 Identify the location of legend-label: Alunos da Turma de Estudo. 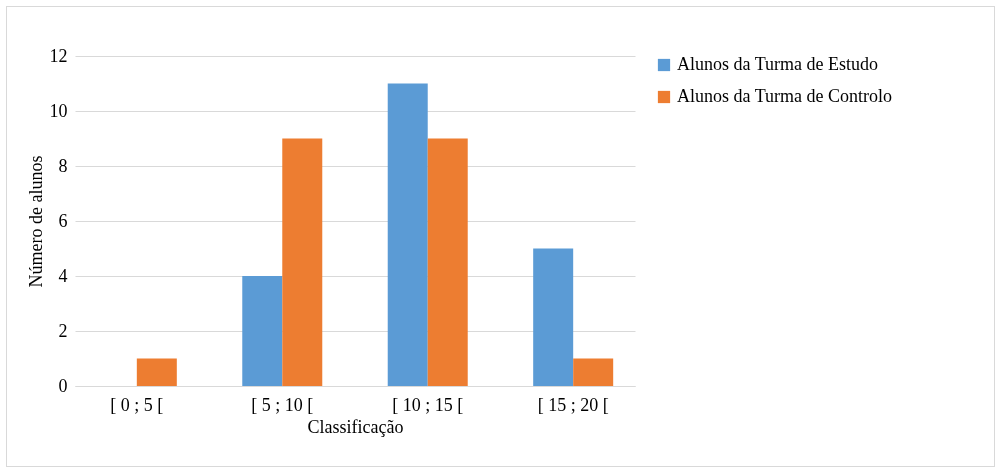
(778, 64).